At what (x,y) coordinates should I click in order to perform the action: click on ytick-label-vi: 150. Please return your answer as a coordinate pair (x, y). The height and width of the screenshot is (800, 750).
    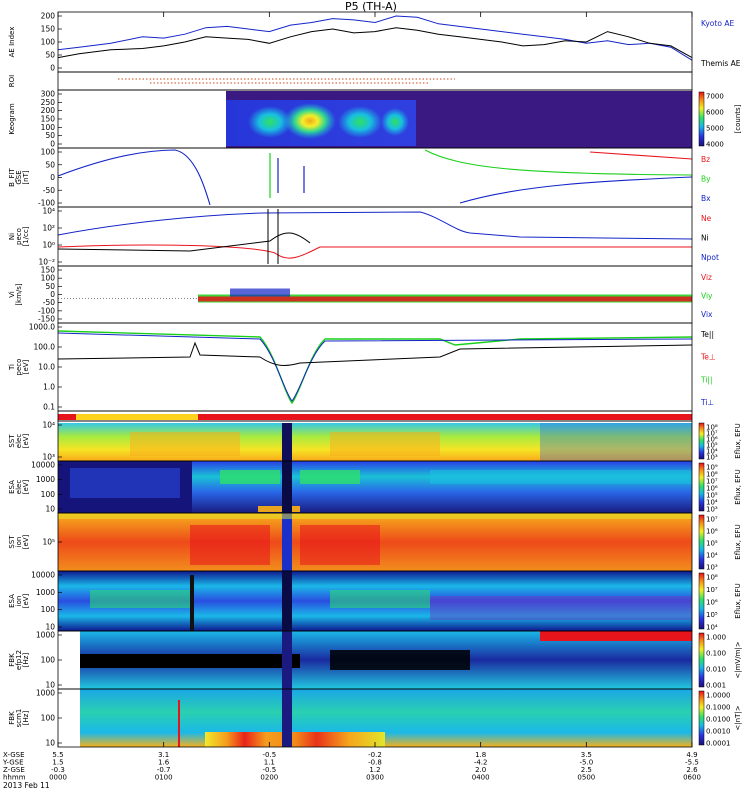
    Looking at the image, I should click on (48, 270).